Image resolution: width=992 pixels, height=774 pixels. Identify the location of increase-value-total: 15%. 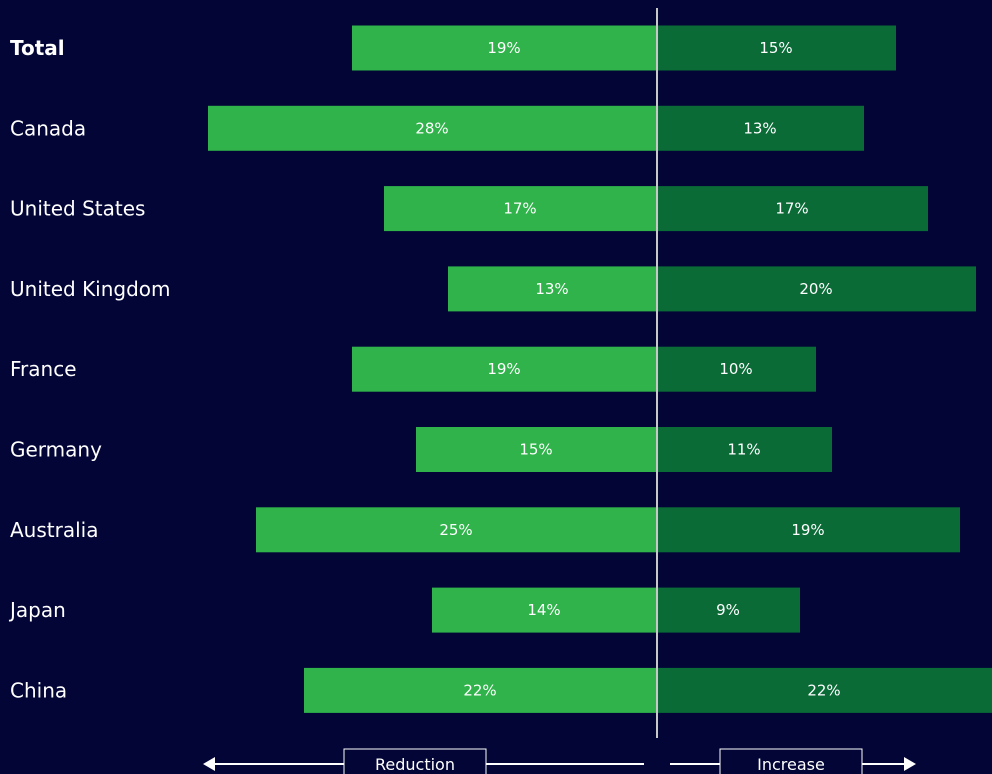
(775, 48).